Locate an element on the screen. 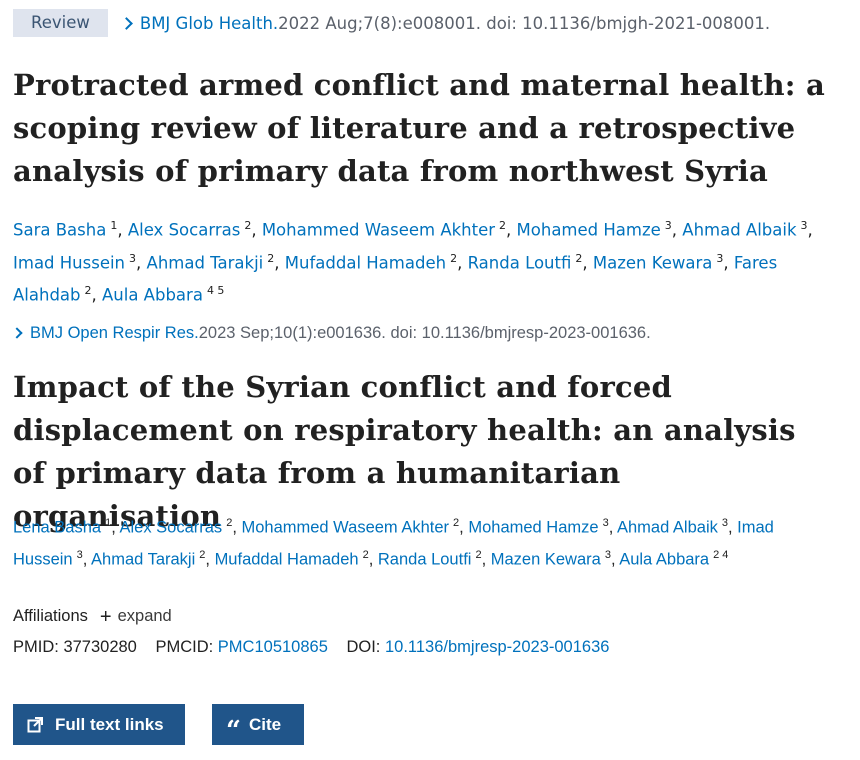 This screenshot has height=760, width=860. journal-link-1: BMJ Glob Health. is located at coordinates (209, 23).